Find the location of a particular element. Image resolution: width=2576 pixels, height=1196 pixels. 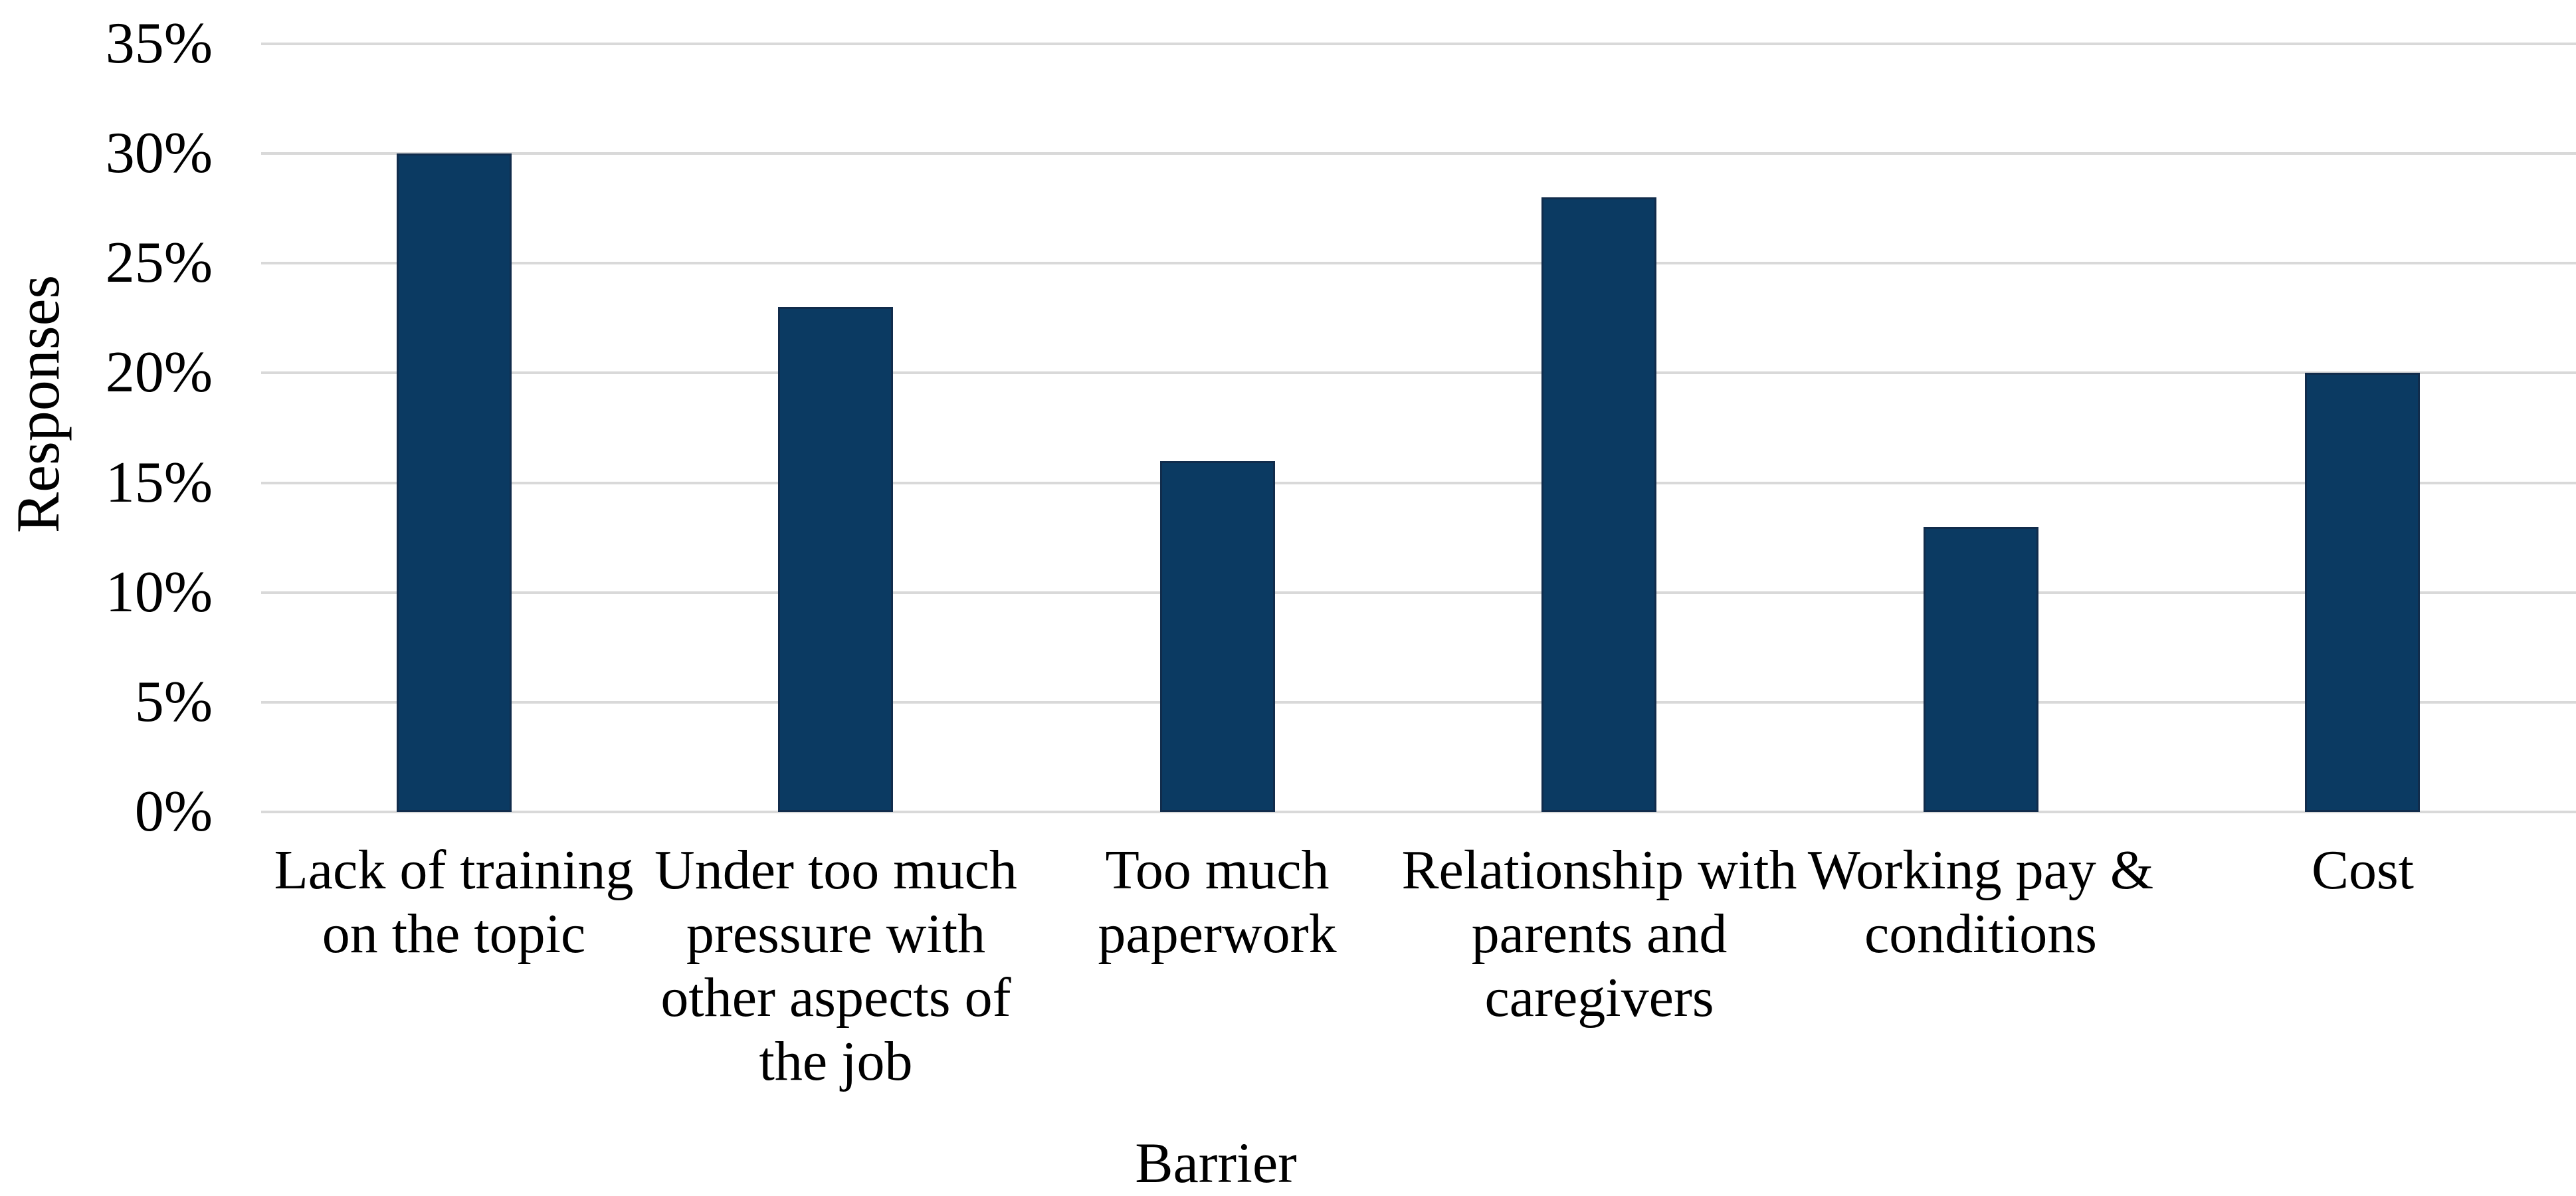

category-label: Relationship with parents and caregivers is located at coordinates (1599, 934).